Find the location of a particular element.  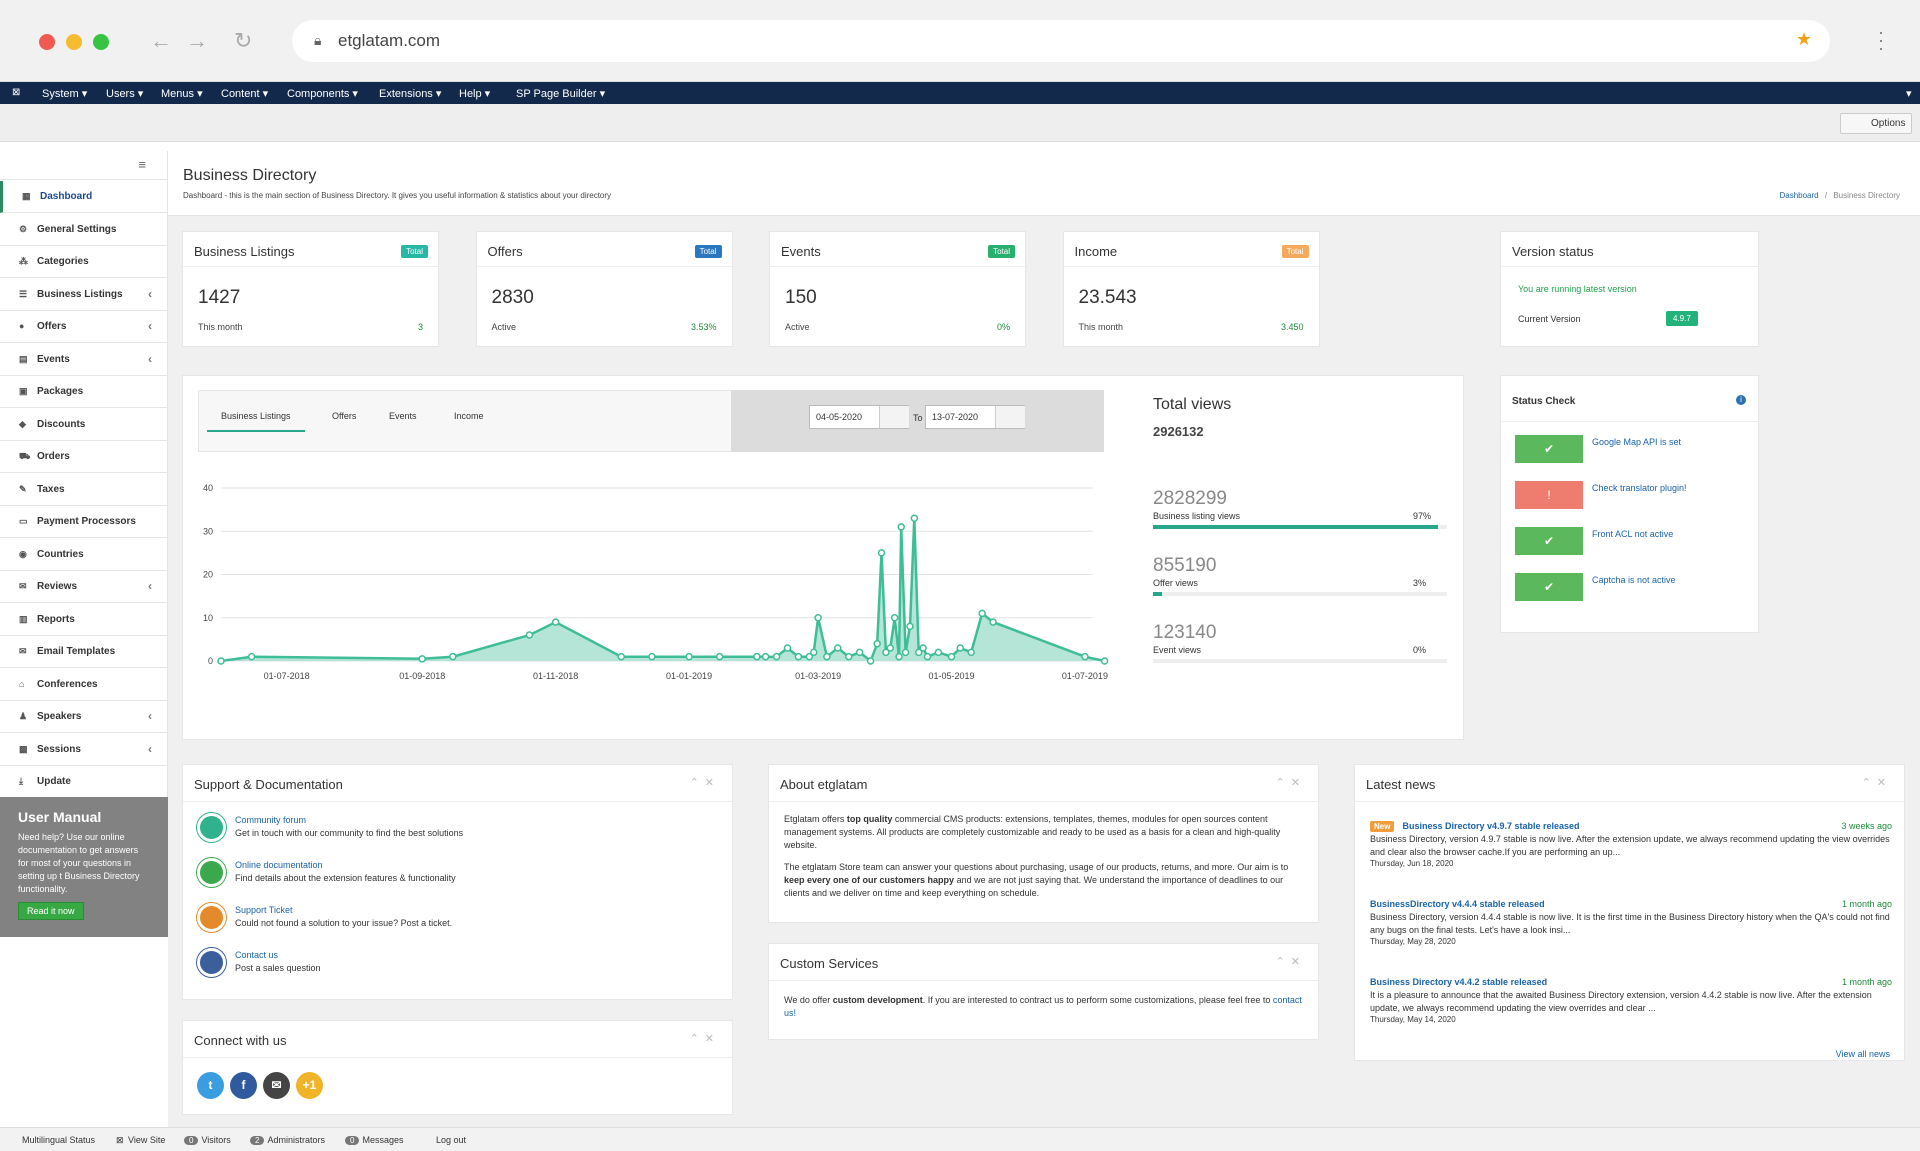

reload-icon: ↻ is located at coordinates (243, 40).